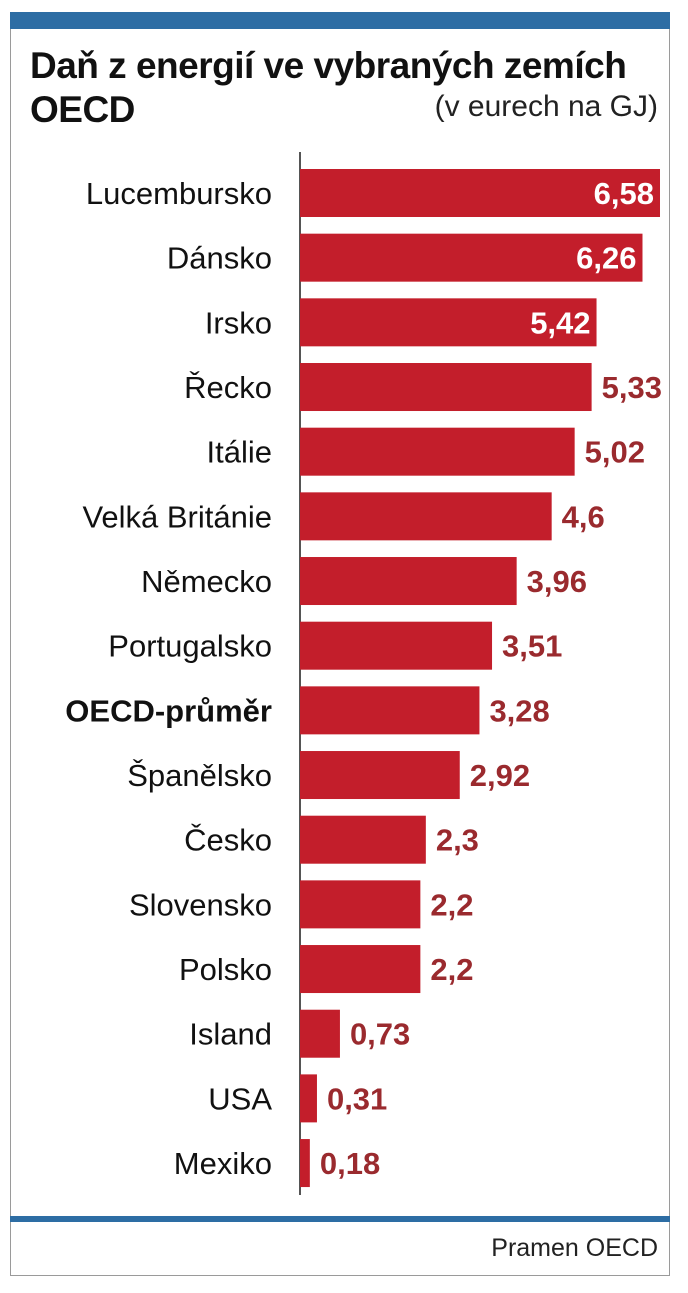 Image resolution: width=688 pixels, height=1293 pixels. Describe the element at coordinates (223, 1163) in the screenshot. I see `category-label: Mexiko` at that location.